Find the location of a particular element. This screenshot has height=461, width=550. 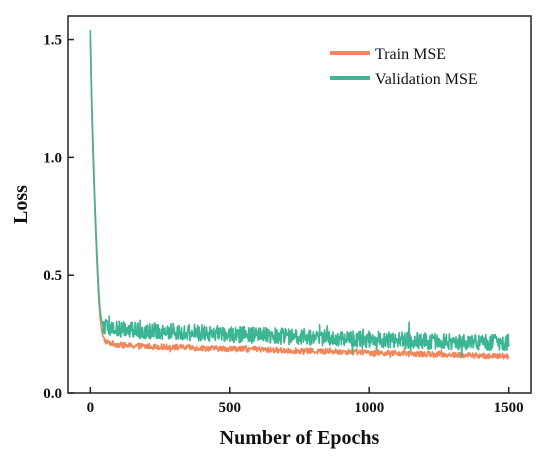

x-tick-label: 500 is located at coordinates (230, 408).